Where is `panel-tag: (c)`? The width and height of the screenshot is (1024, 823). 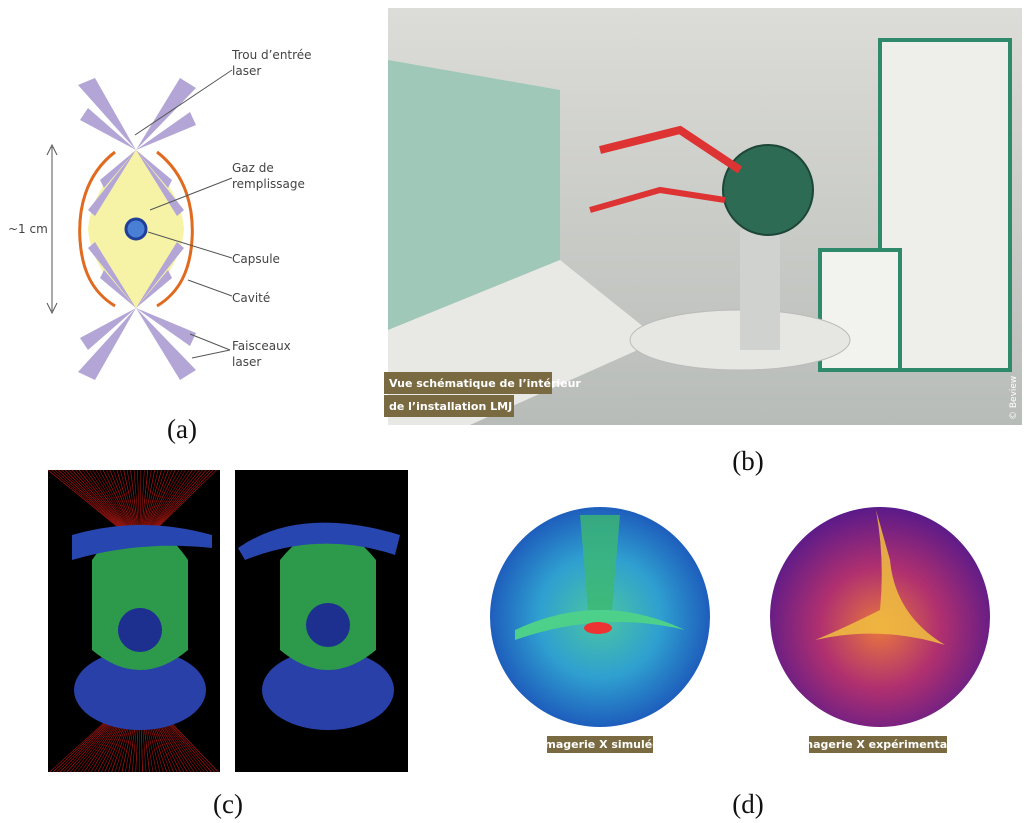 panel-tag: (c) is located at coordinates (228, 804).